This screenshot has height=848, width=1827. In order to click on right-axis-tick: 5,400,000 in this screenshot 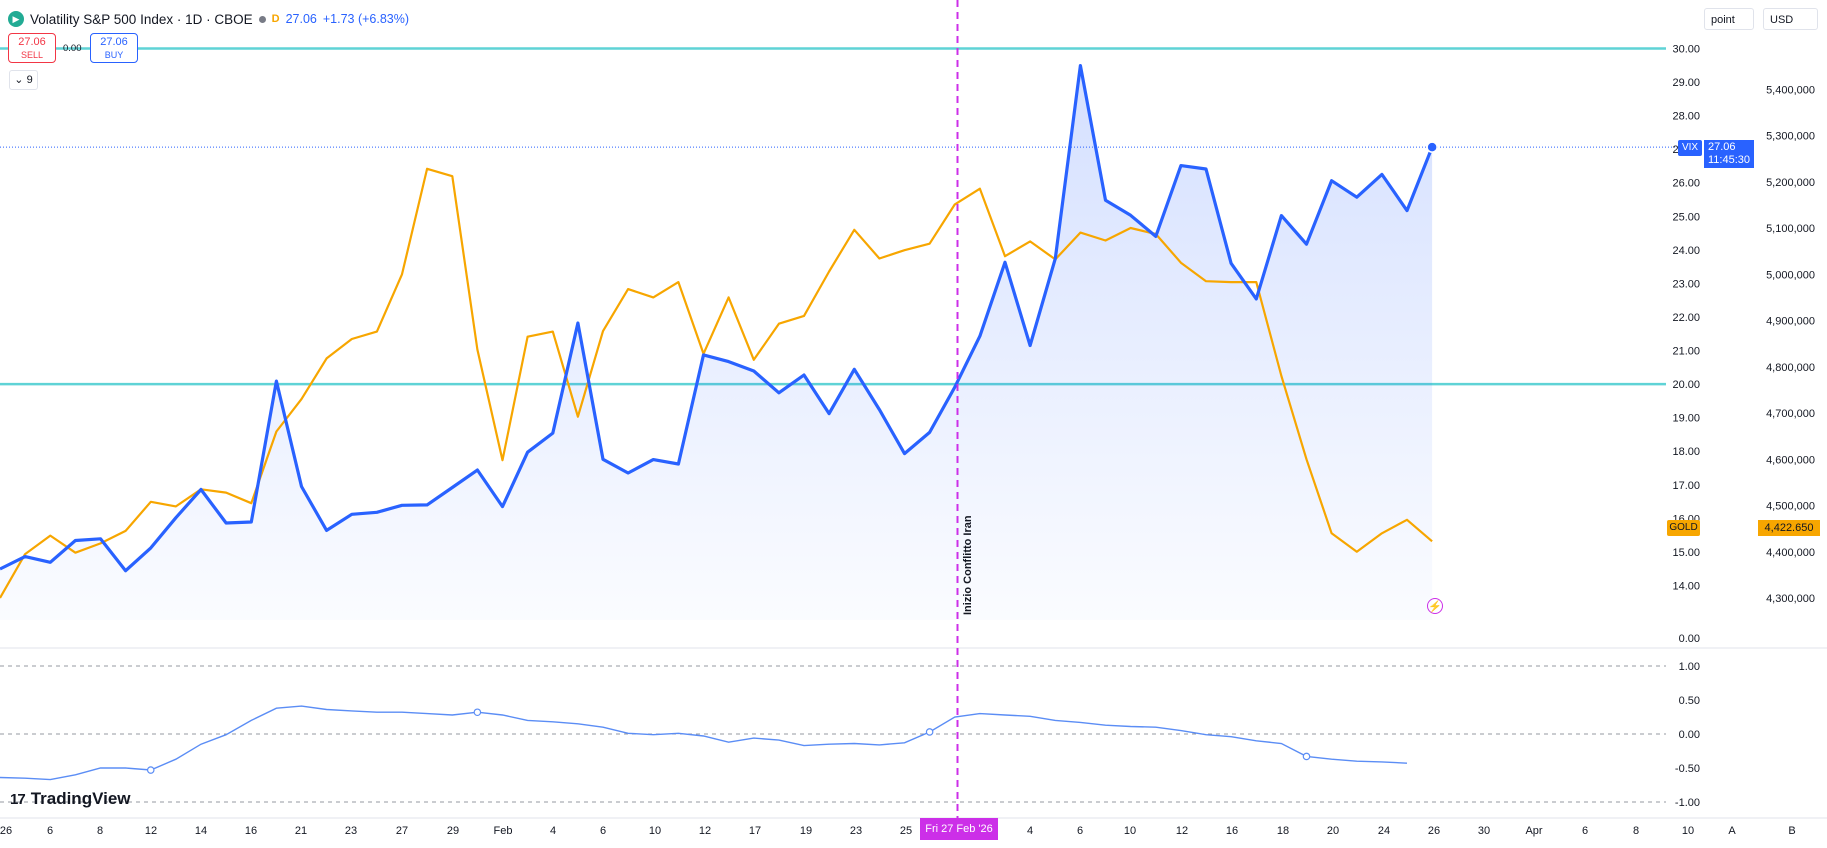, I will do `click(1790, 90)`.